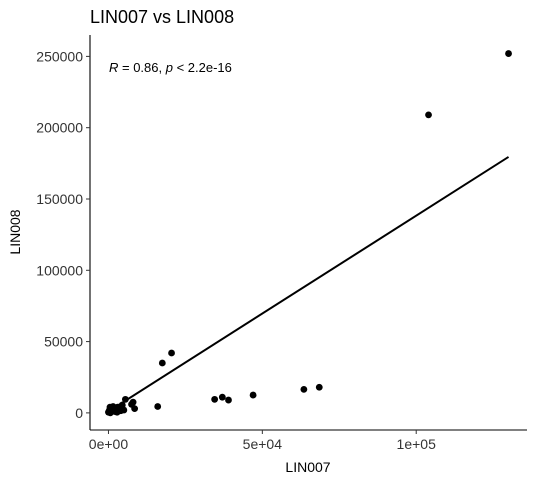  I want to click on svg-text: R = 0.86, p < 2.2e-16, so click(170, 67).